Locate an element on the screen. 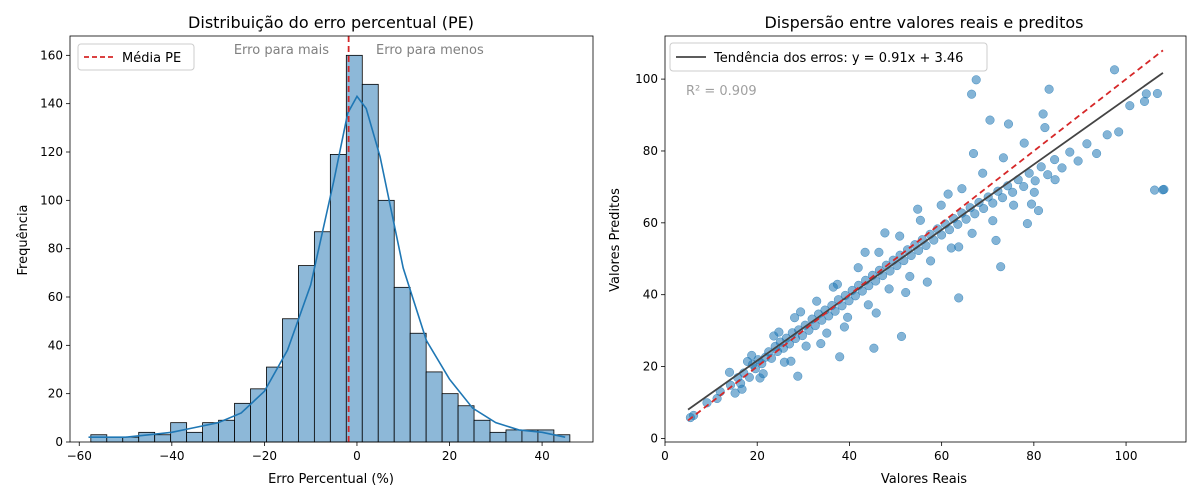 The height and width of the screenshot is (500, 1200). x-tick-label: 0 is located at coordinates (357, 456).